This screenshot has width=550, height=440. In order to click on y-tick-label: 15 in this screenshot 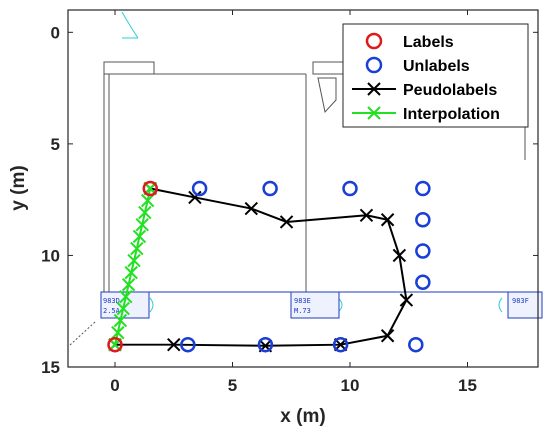, I will do `click(50, 367)`.